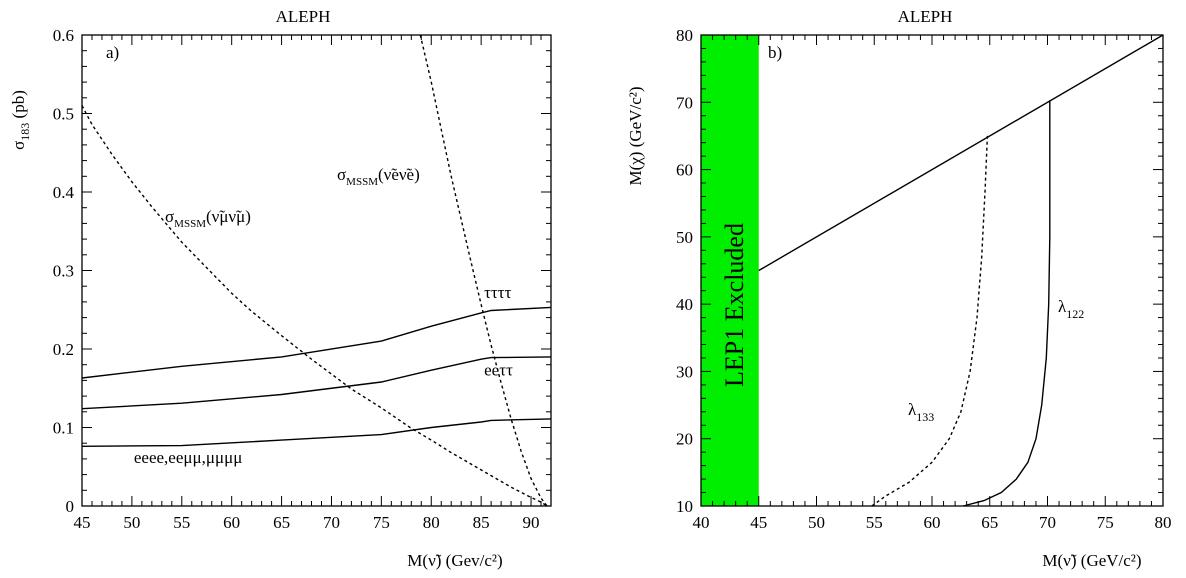  I want to click on y-tick-label: 80, so click(684, 35).